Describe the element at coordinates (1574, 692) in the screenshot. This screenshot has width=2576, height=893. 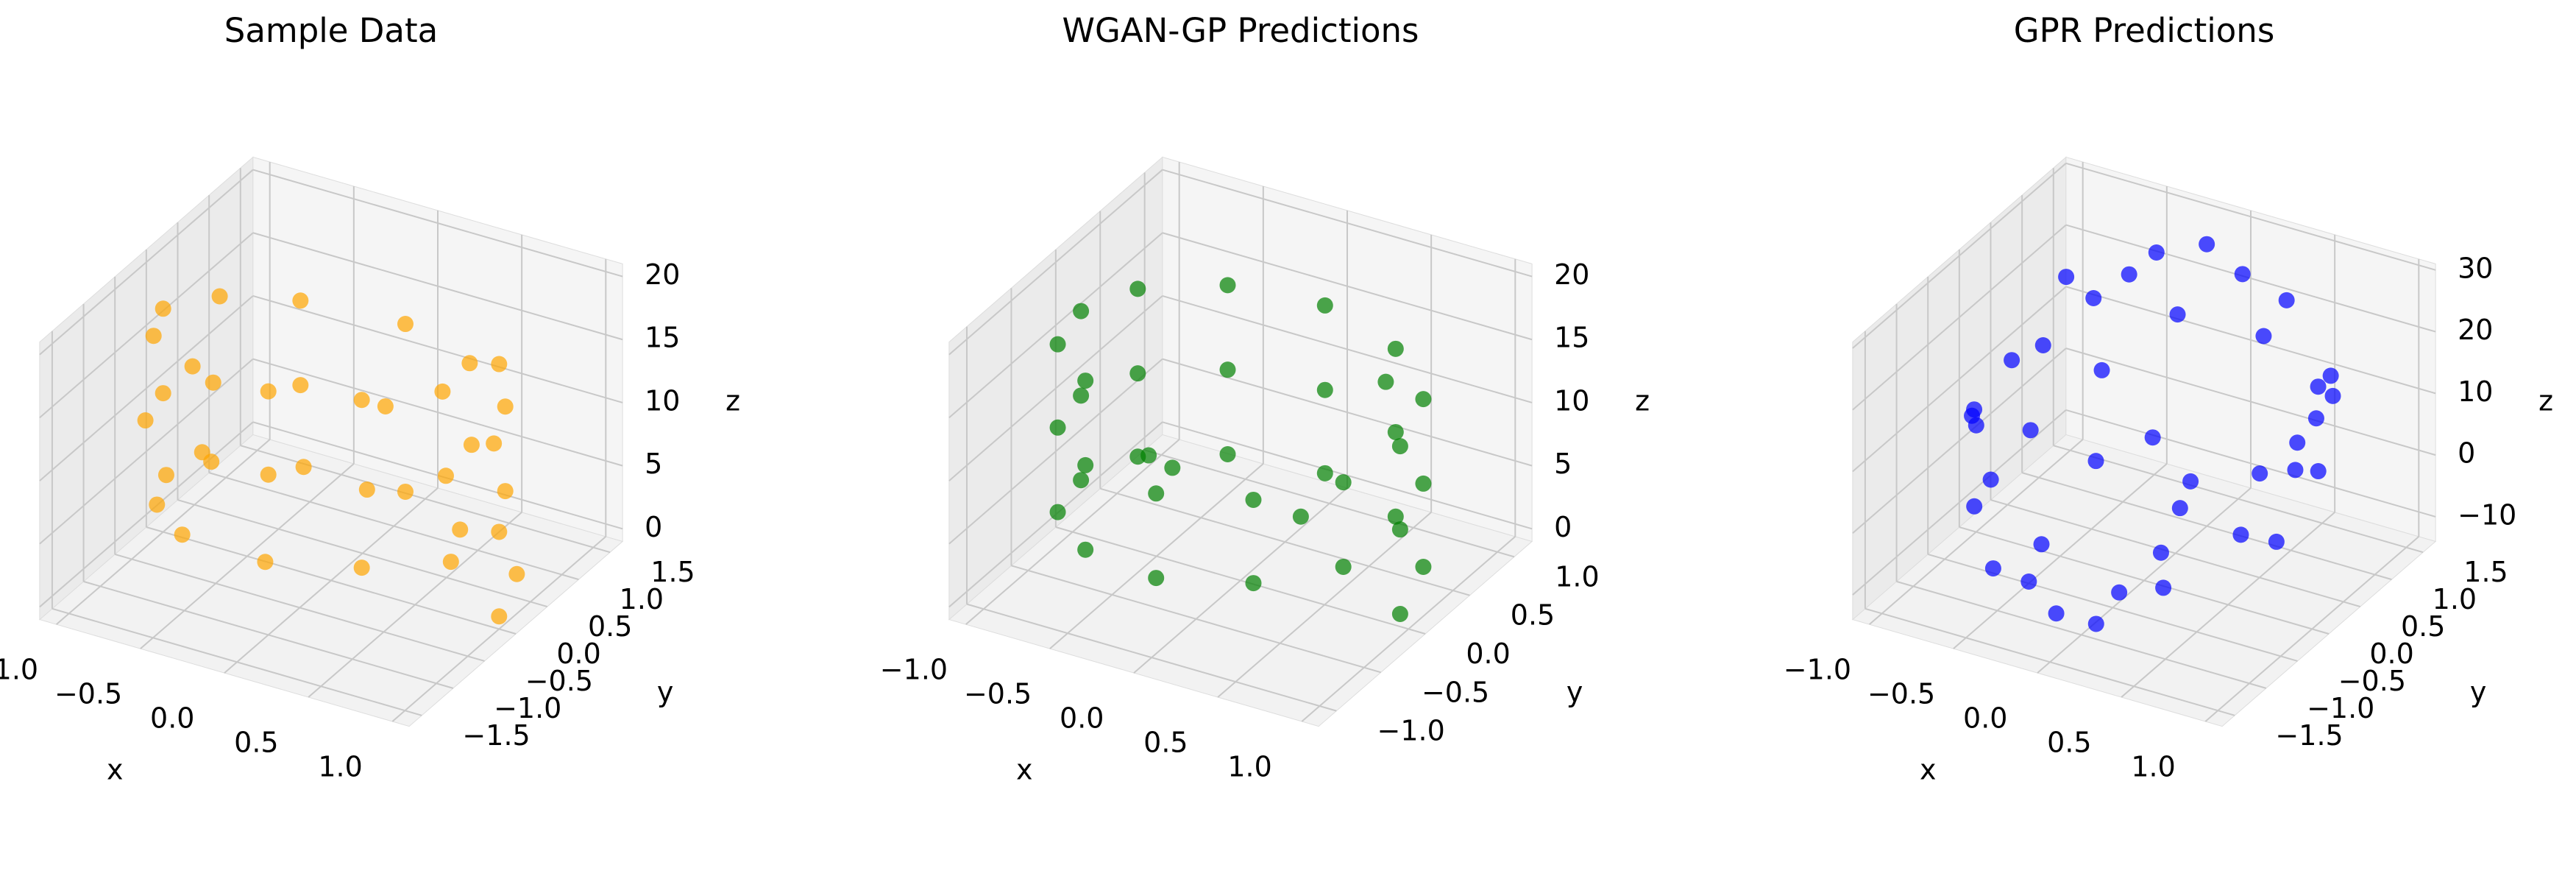
I see `axis-label: y` at that location.